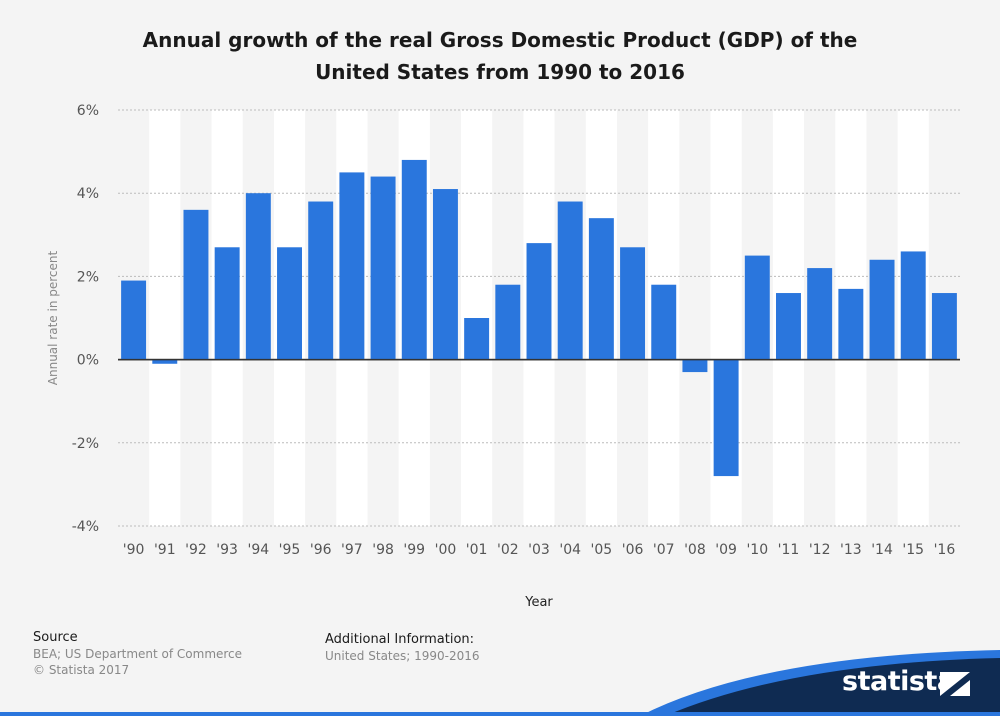 This screenshot has height=716, width=1000. What do you see at coordinates (165, 550) in the screenshot?
I see `x-tick-label: '91` at bounding box center [165, 550].